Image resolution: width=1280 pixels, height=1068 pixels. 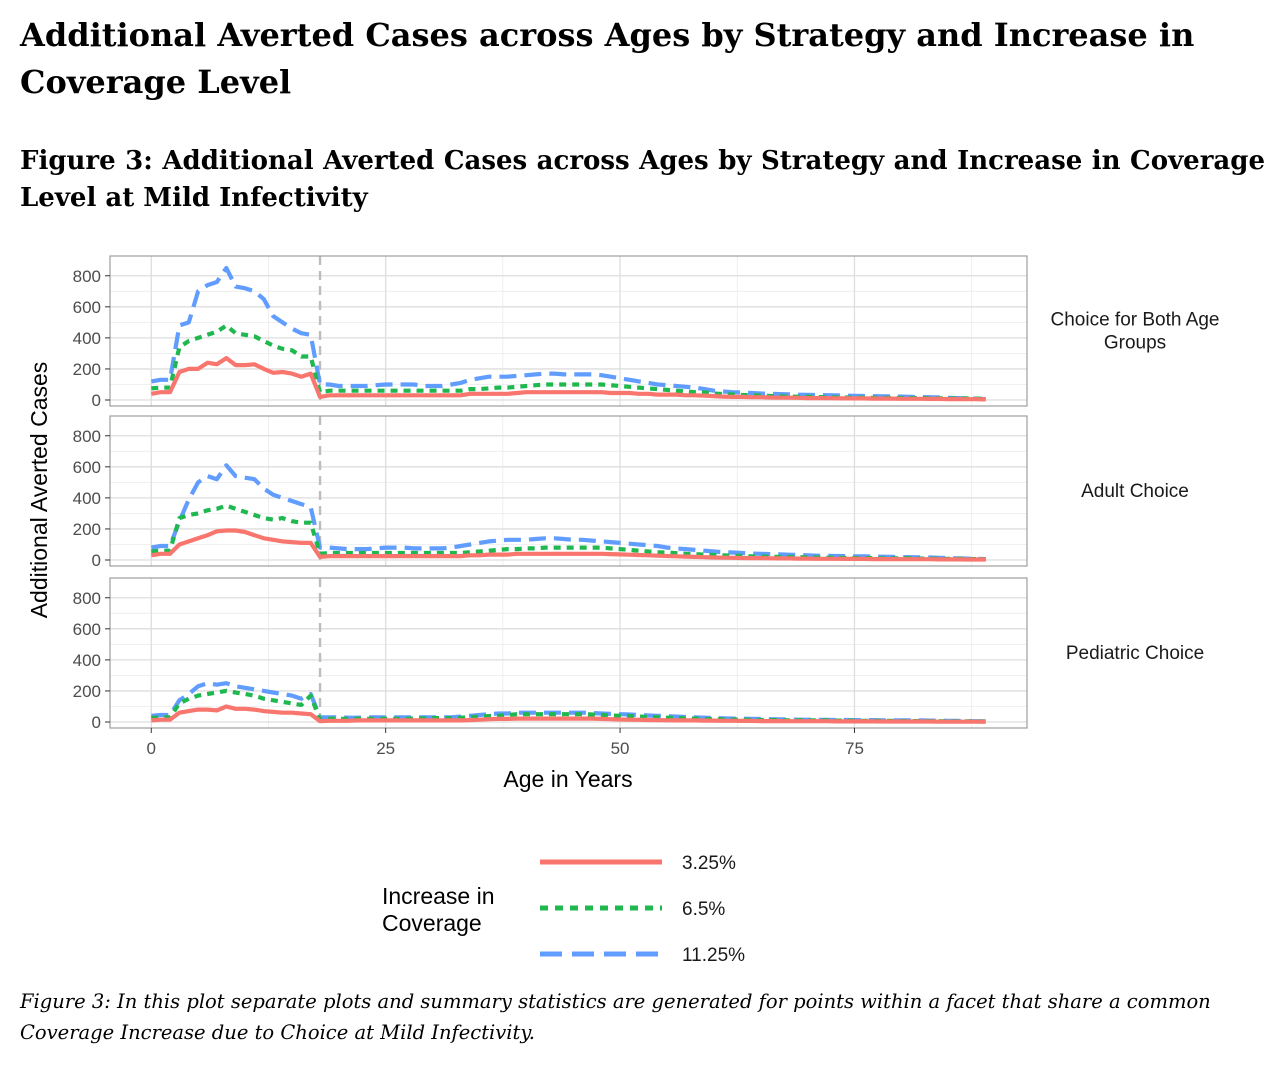 I want to click on facet-panel: Pediatric Choice, so click(x=656, y=653).